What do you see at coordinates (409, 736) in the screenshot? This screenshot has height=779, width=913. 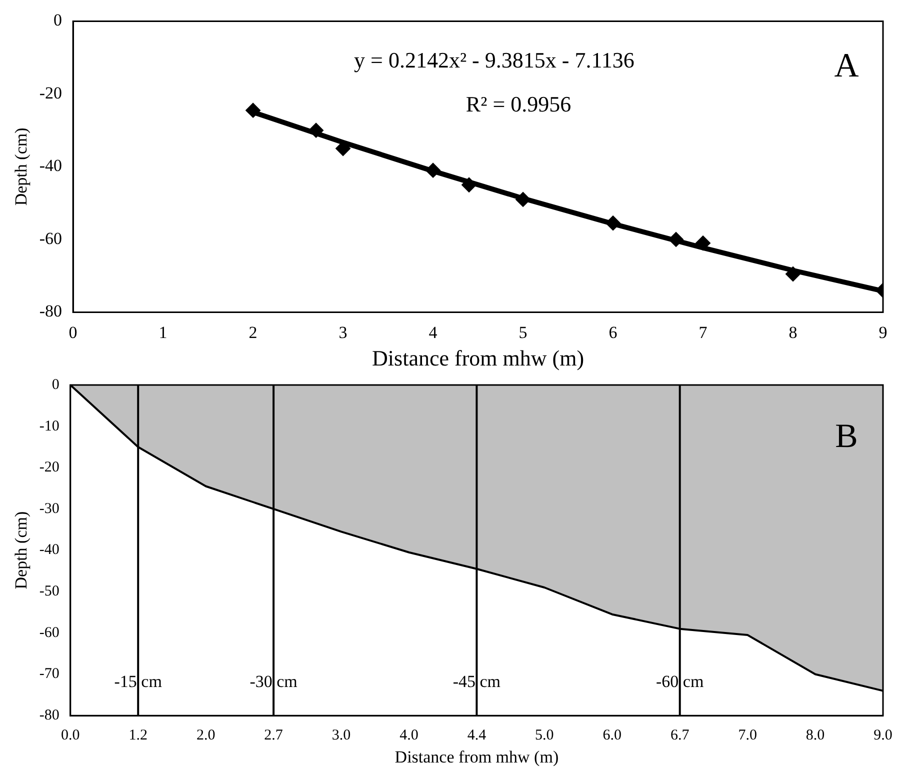 I see `x-tick-label: 4.0` at bounding box center [409, 736].